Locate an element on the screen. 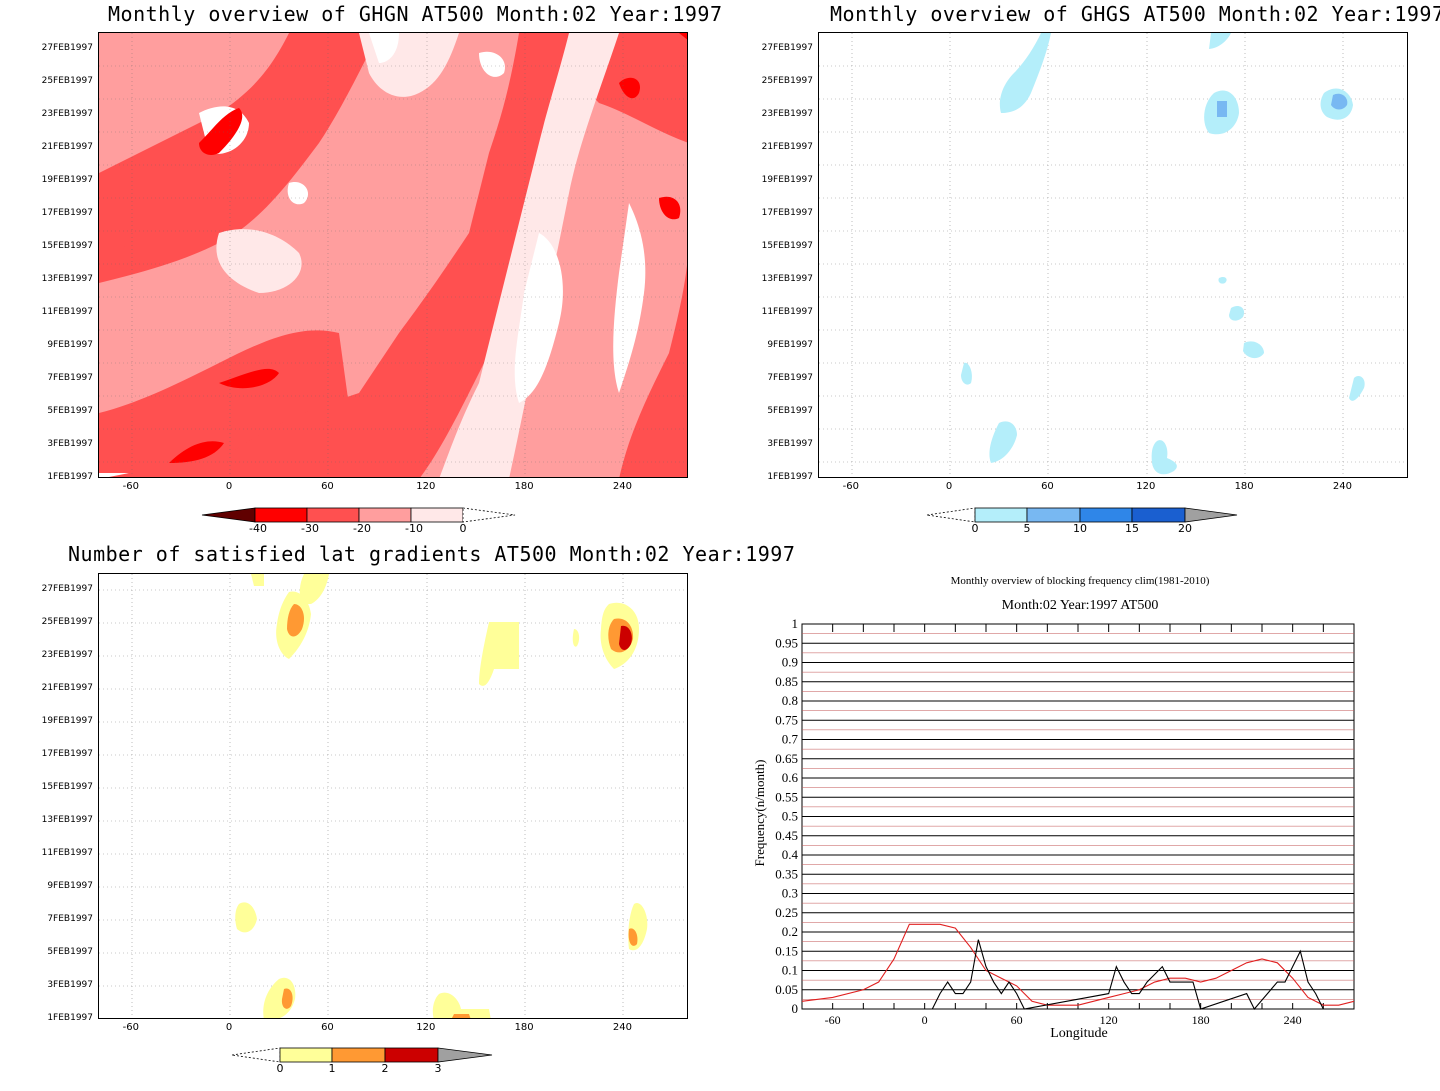 This screenshot has width=1440, height=1091. line-x-tick: 60 is located at coordinates (1017, 1020).